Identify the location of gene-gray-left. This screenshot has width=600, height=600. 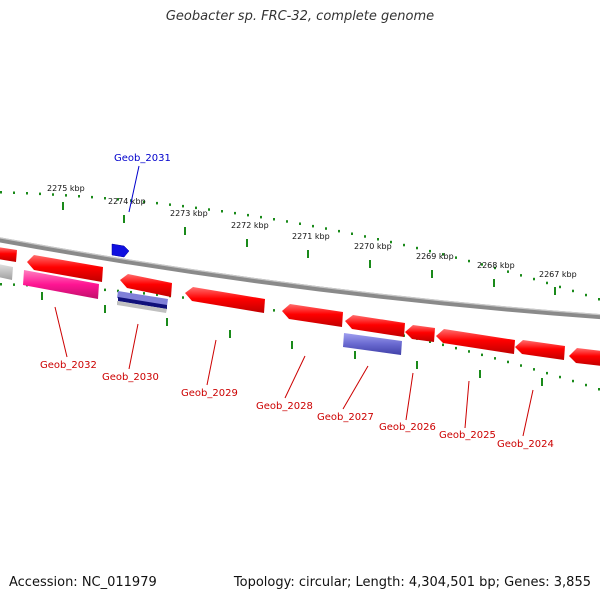
(6, 272).